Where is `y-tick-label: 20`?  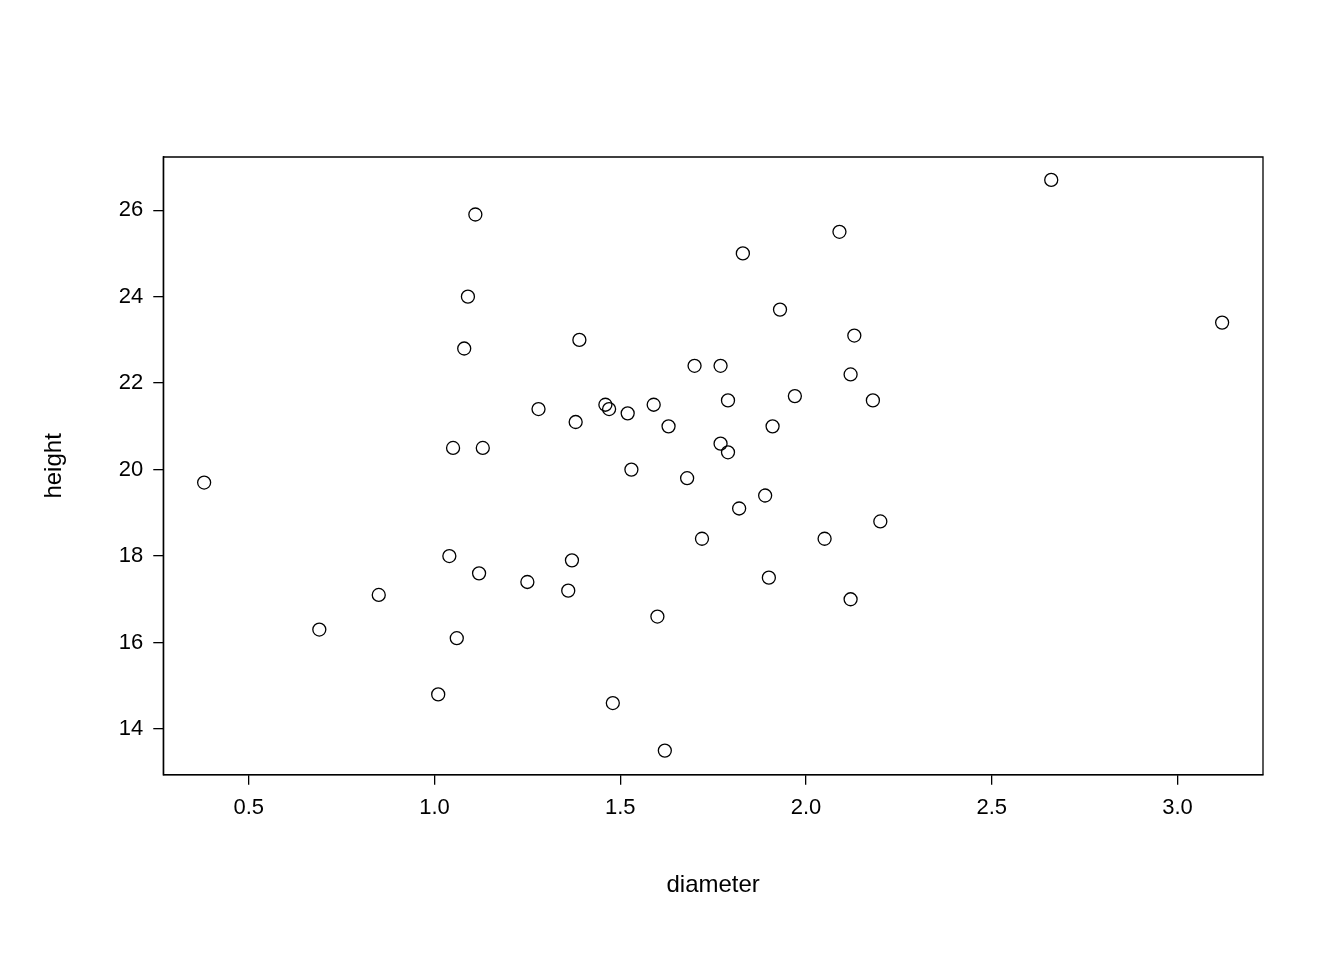
y-tick-label: 20 is located at coordinates (131, 468).